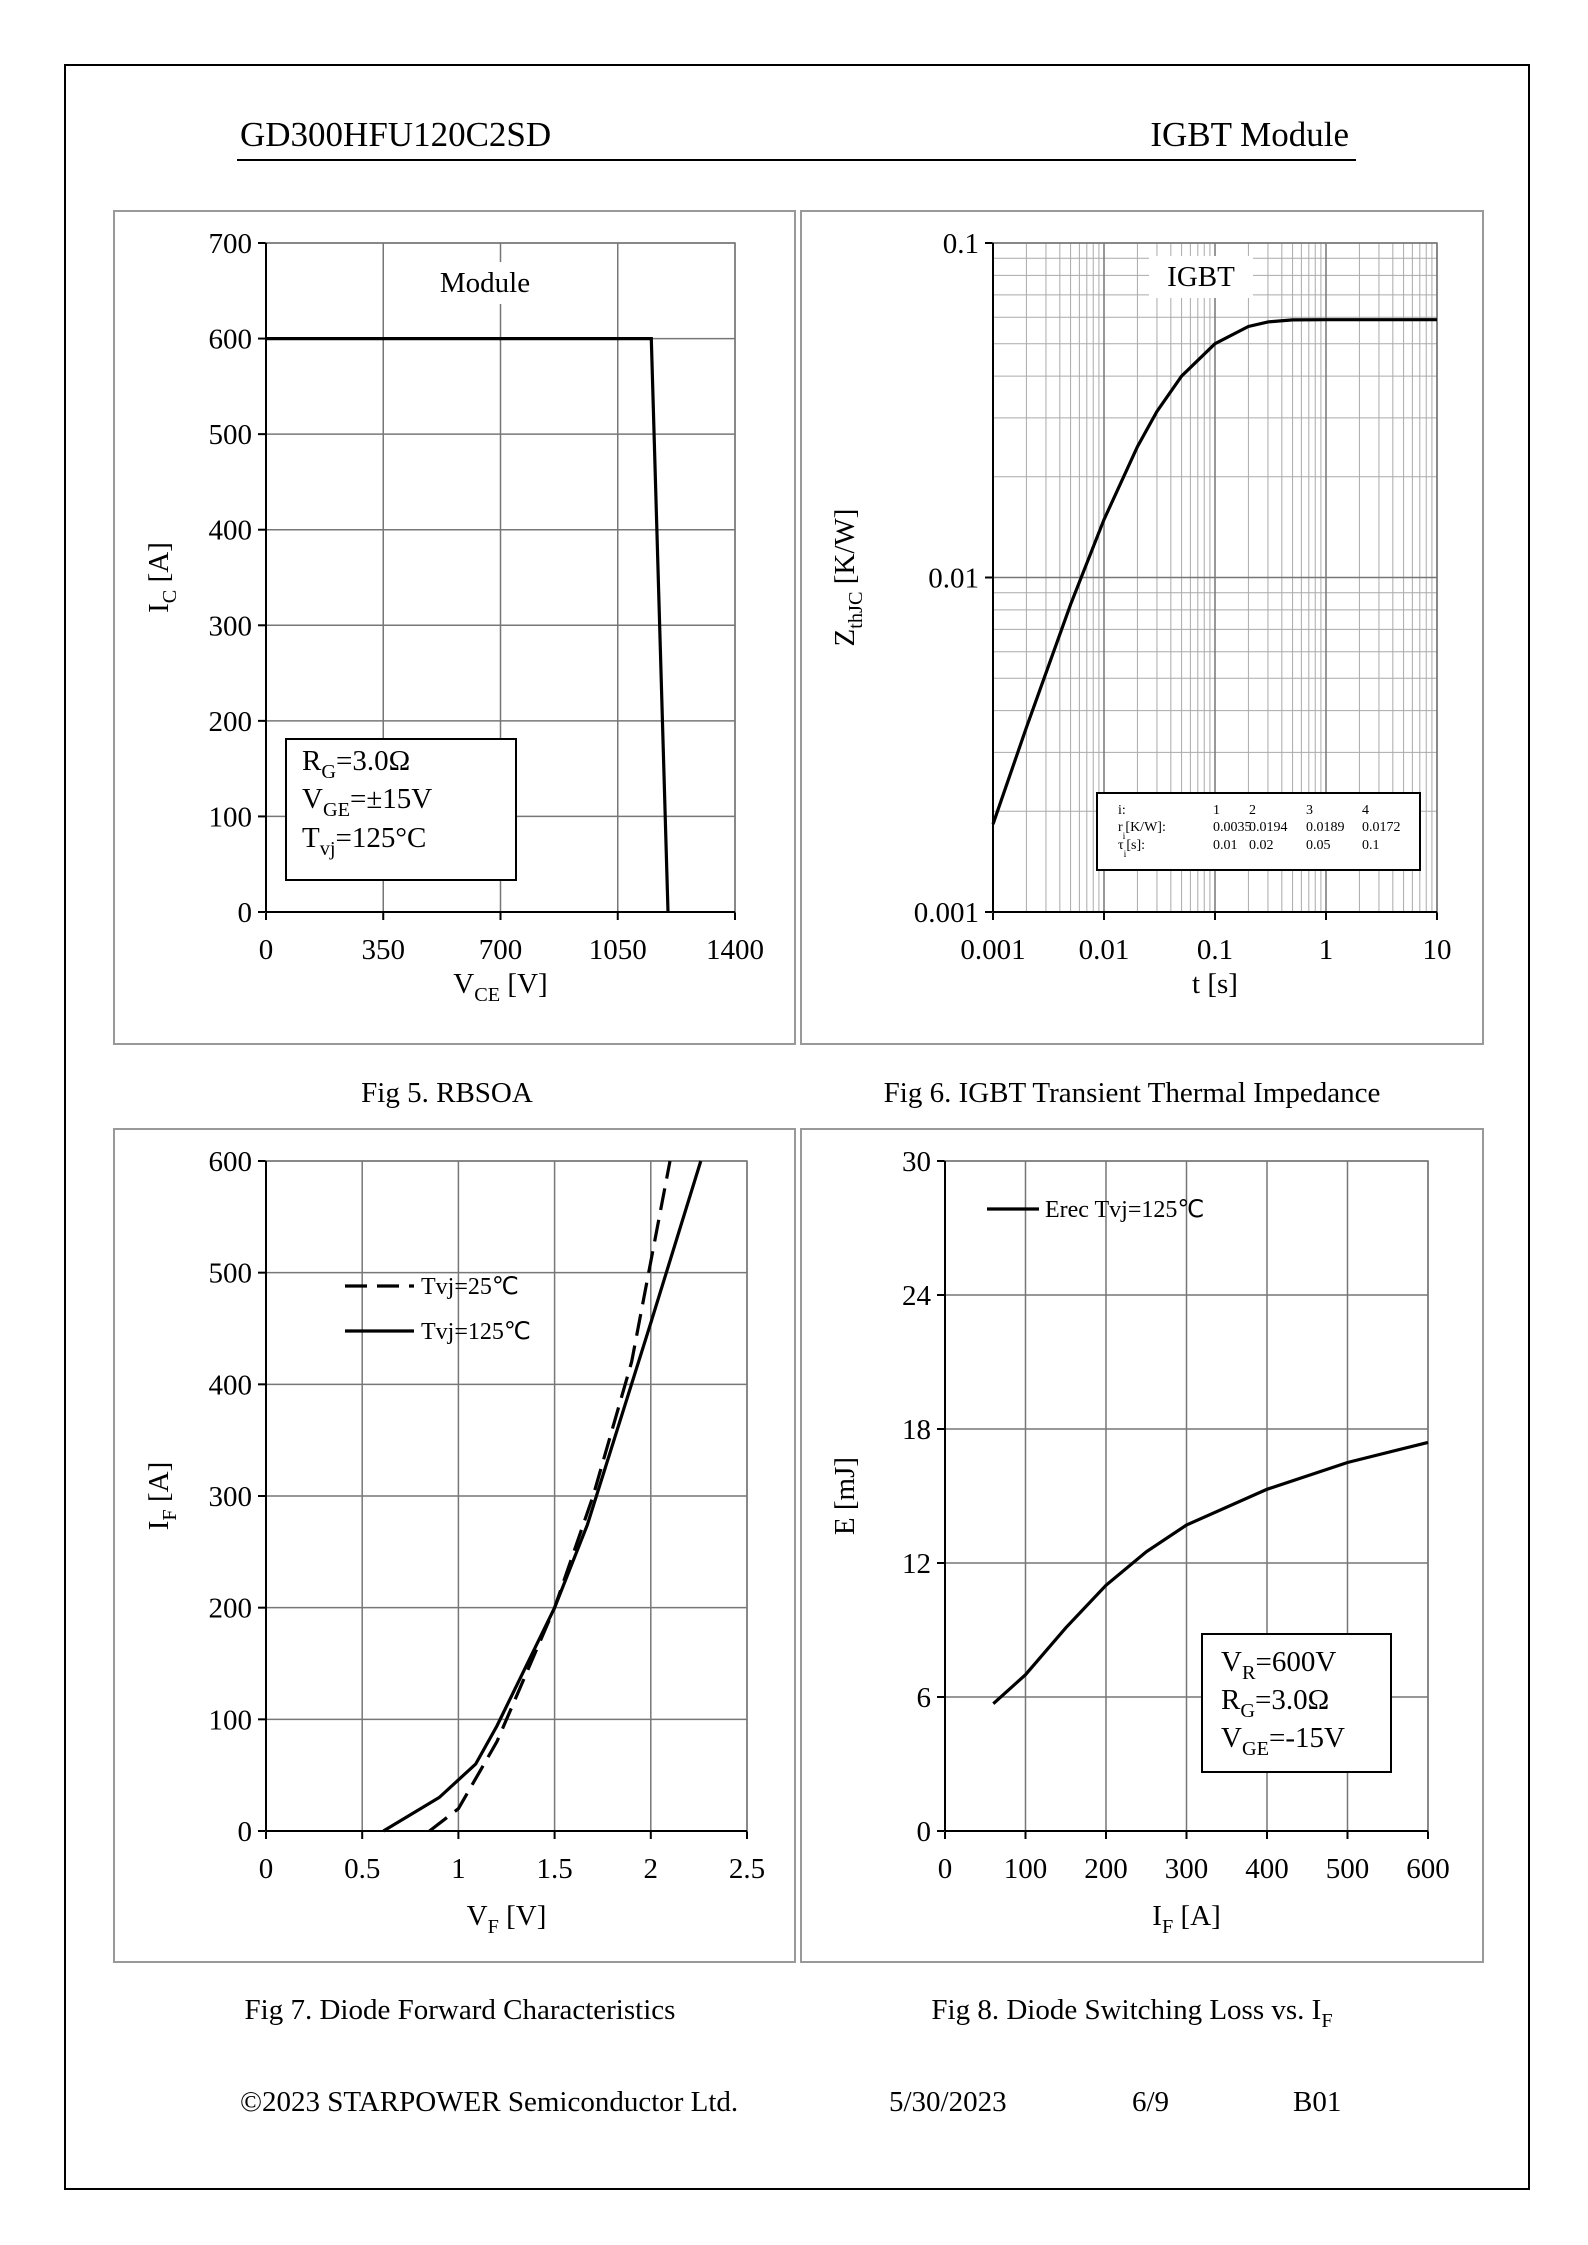 The width and height of the screenshot is (1588, 2245). Describe the element at coordinates (1326, 950) in the screenshot. I see `x-tick-label: 1` at that location.